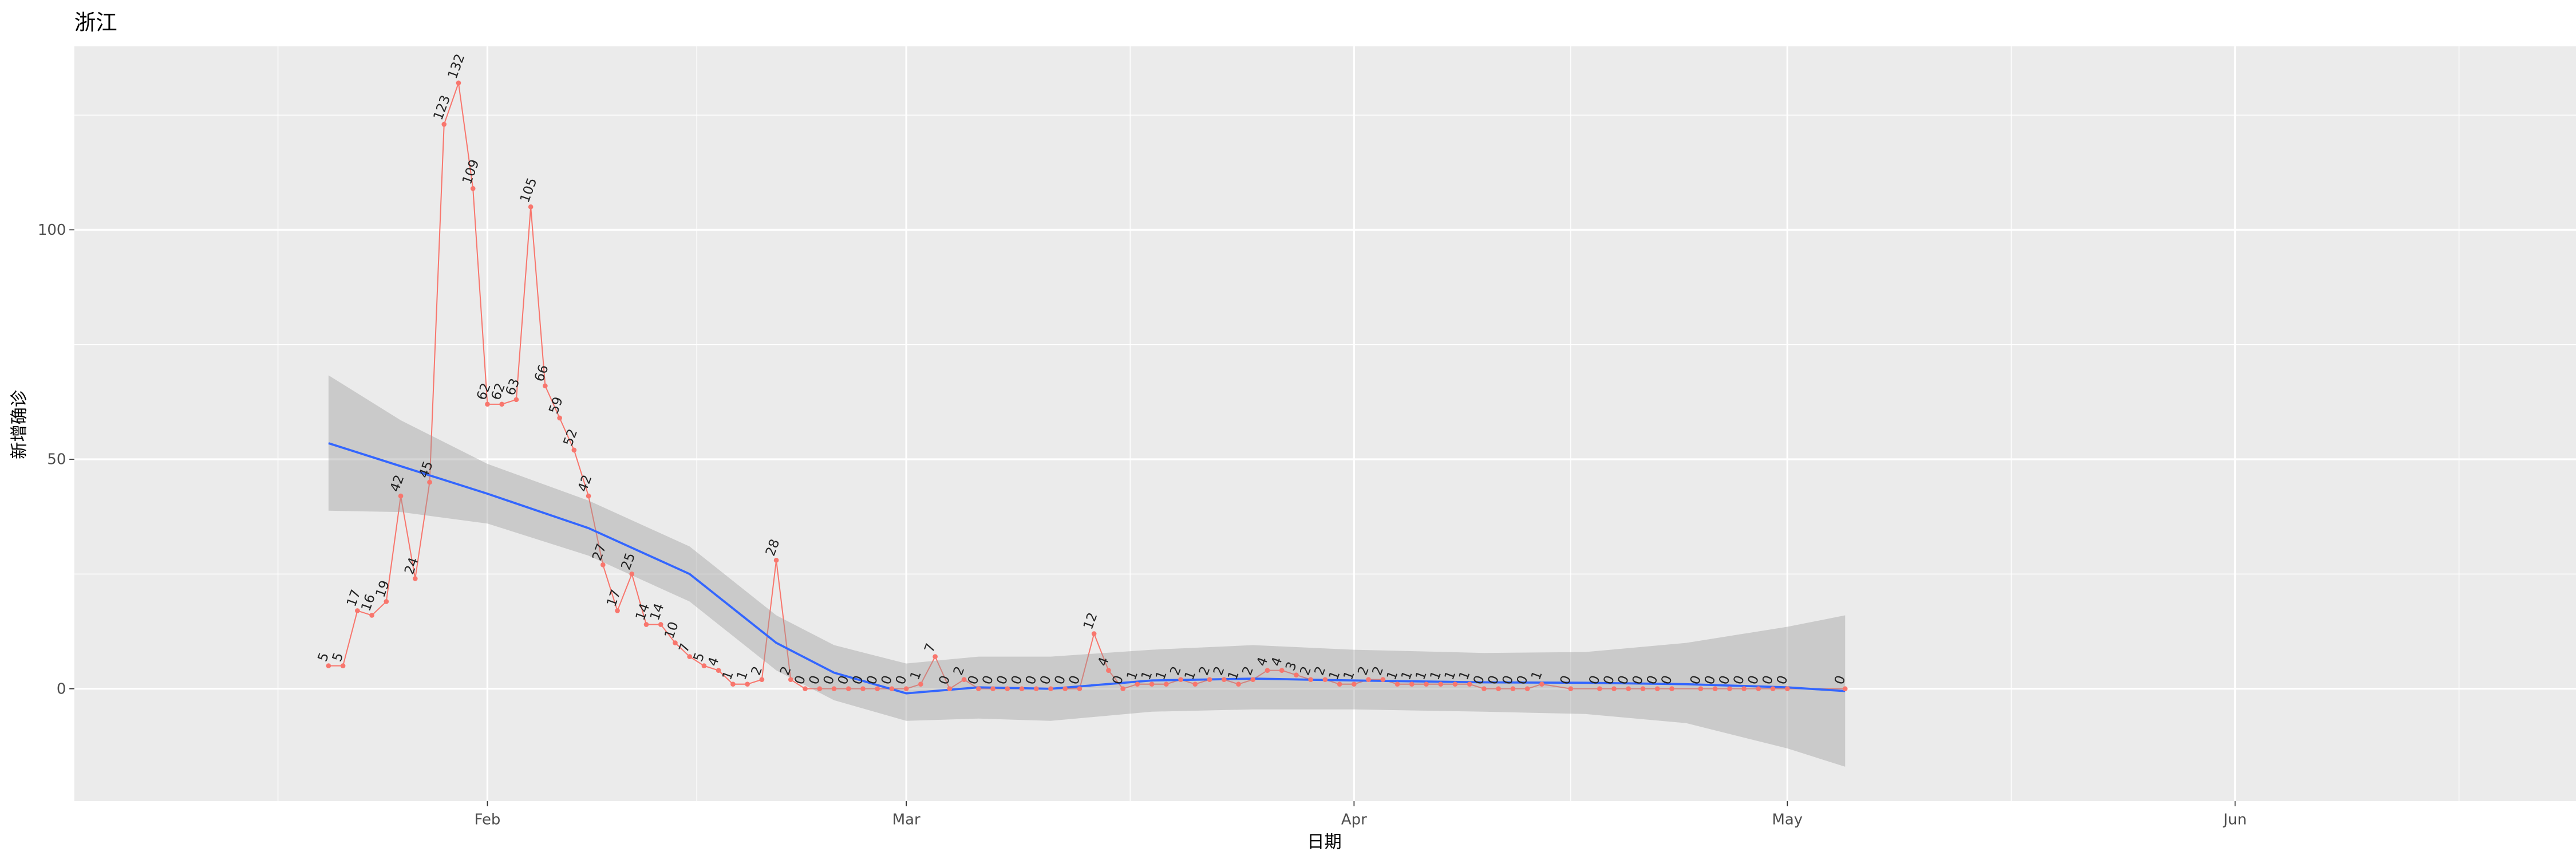 The image size is (2576, 859). I want to click on y-tick-label: 0, so click(61, 689).